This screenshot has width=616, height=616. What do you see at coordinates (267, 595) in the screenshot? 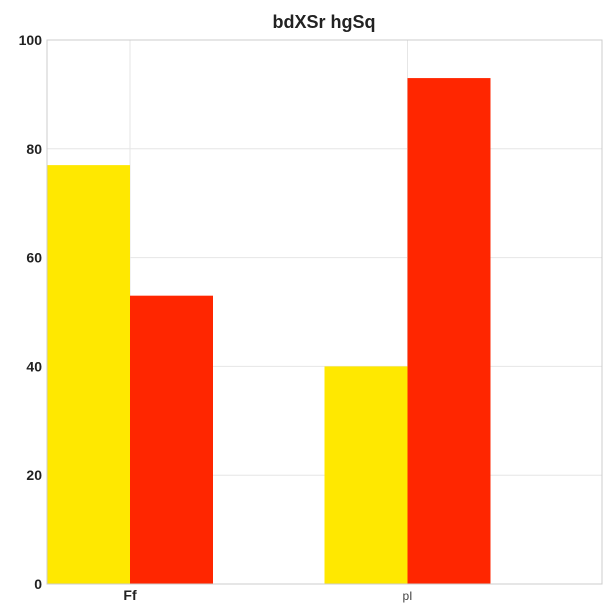
I see `x-axis-ticks: Ff pI` at bounding box center [267, 595].